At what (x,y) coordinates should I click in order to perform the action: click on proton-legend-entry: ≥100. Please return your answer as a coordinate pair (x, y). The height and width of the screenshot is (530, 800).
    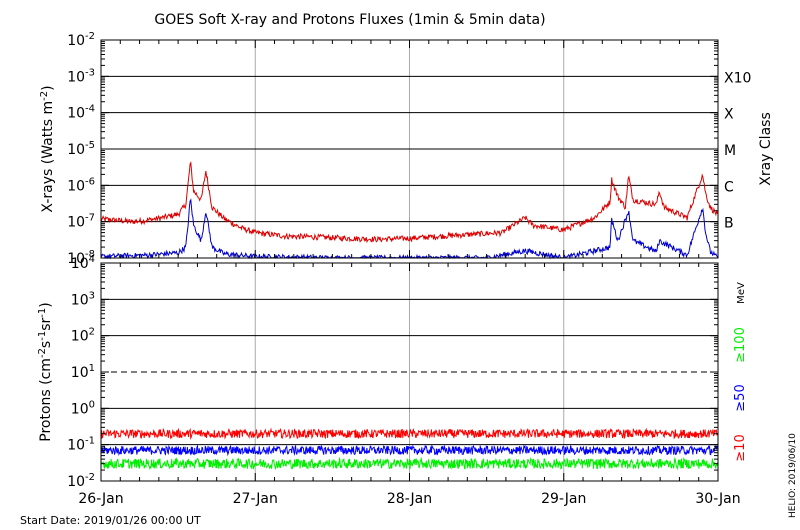
    Looking at the image, I should click on (740, 345).